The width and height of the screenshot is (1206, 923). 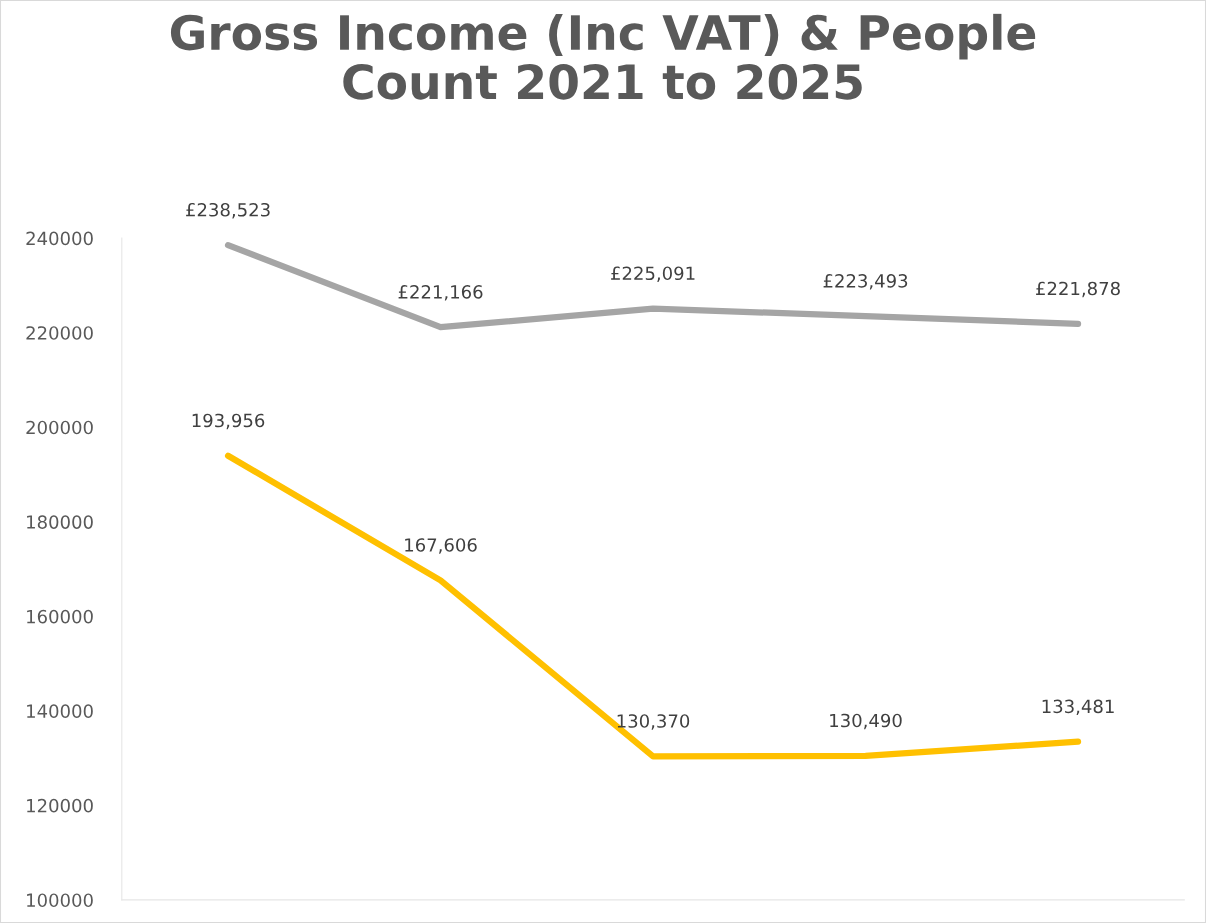 What do you see at coordinates (60, 522) in the screenshot?
I see `y-tick-label: 180000` at bounding box center [60, 522].